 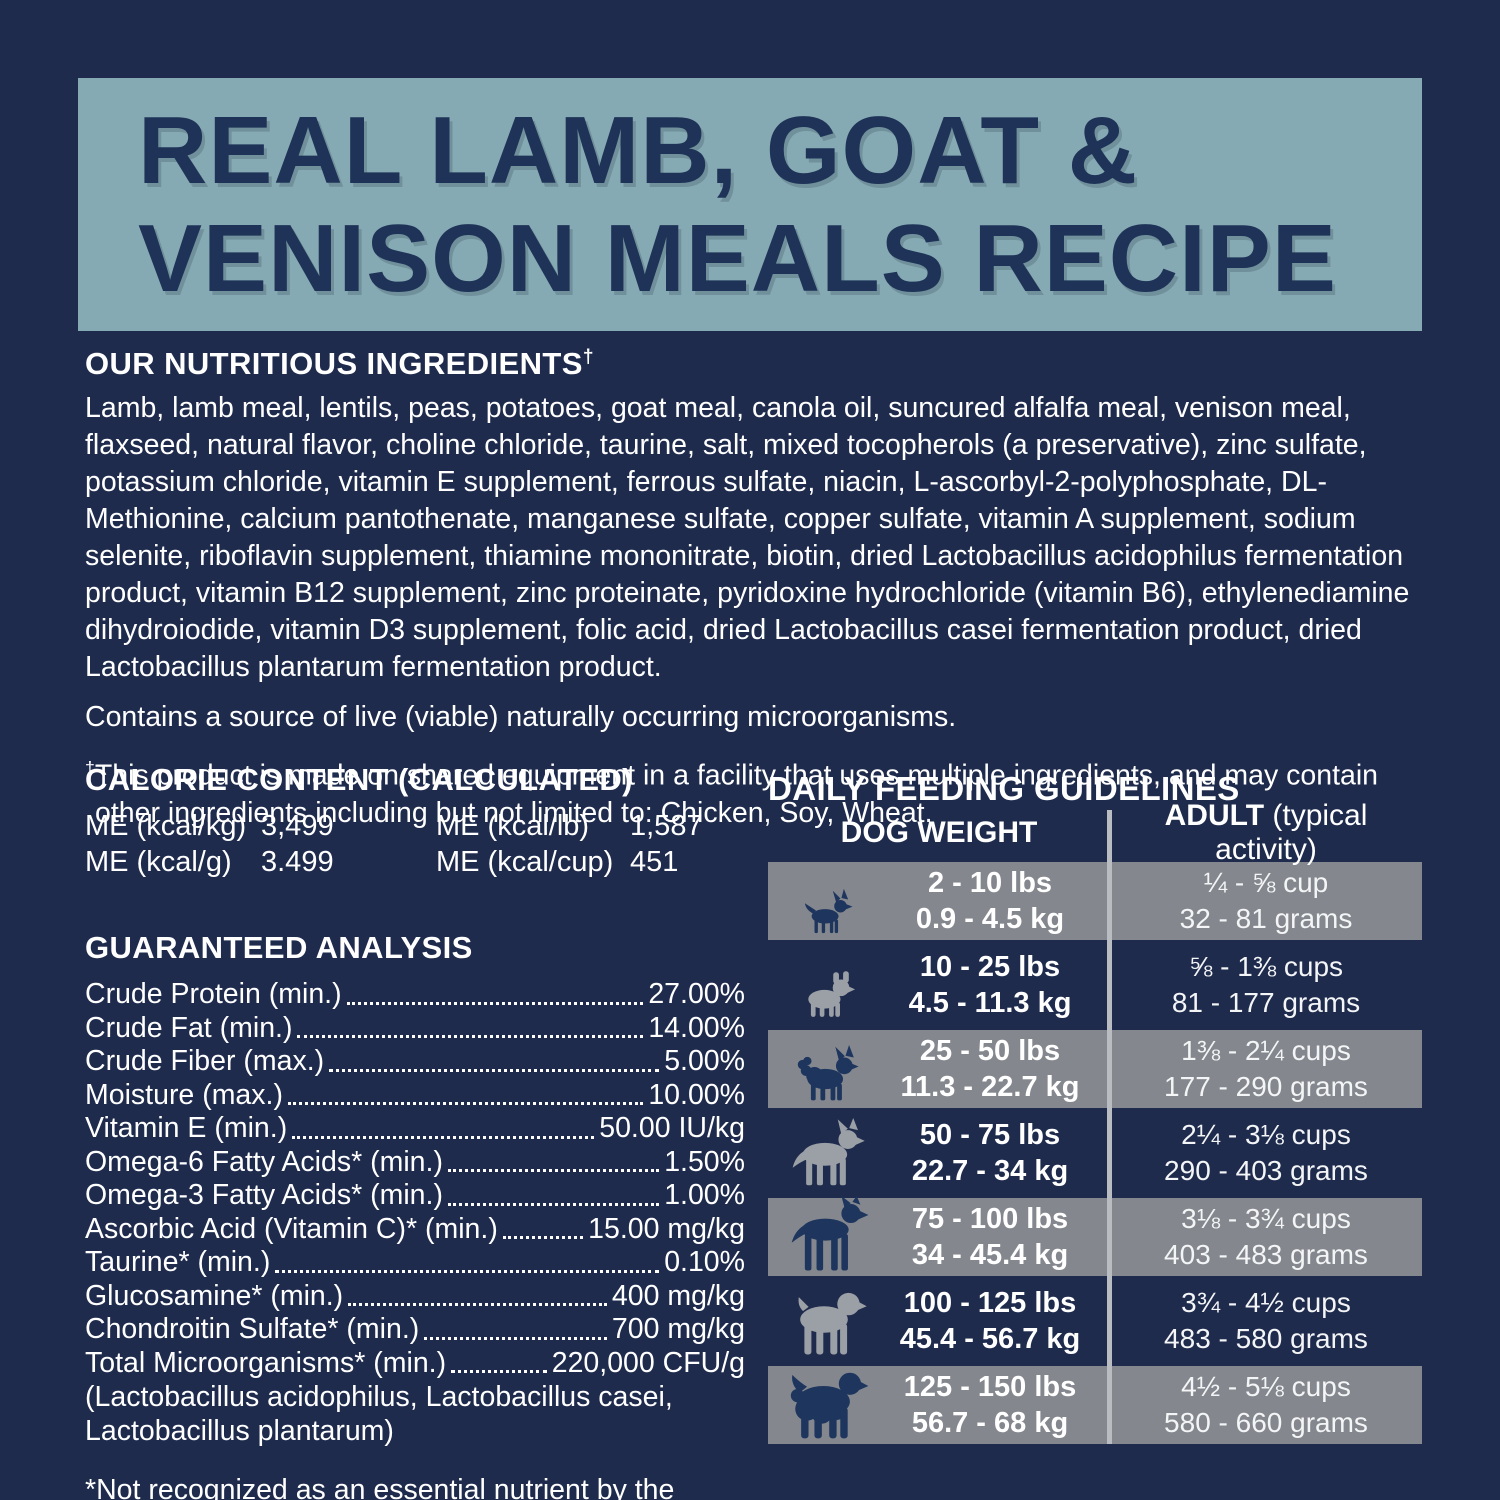 I want to click on guaranteed-analysis-row: Chondroitin Sulfate* (min.) 700 mg/kg, so click(x=415, y=1330).